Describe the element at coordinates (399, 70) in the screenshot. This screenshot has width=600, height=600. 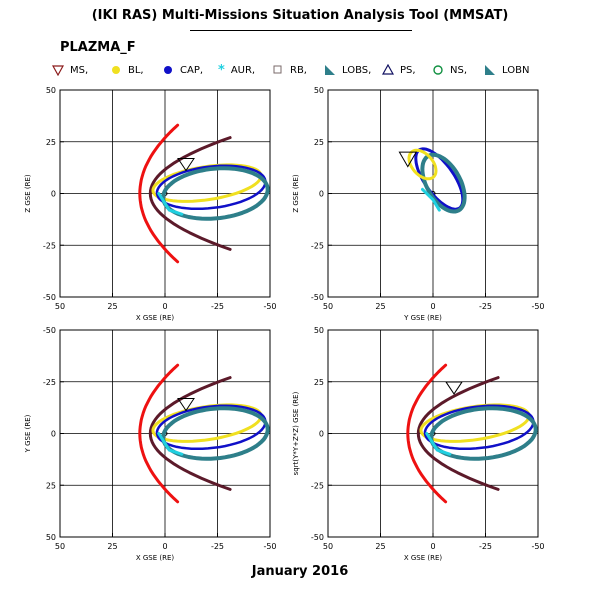
I see `legend-item-ps: PS,` at that location.